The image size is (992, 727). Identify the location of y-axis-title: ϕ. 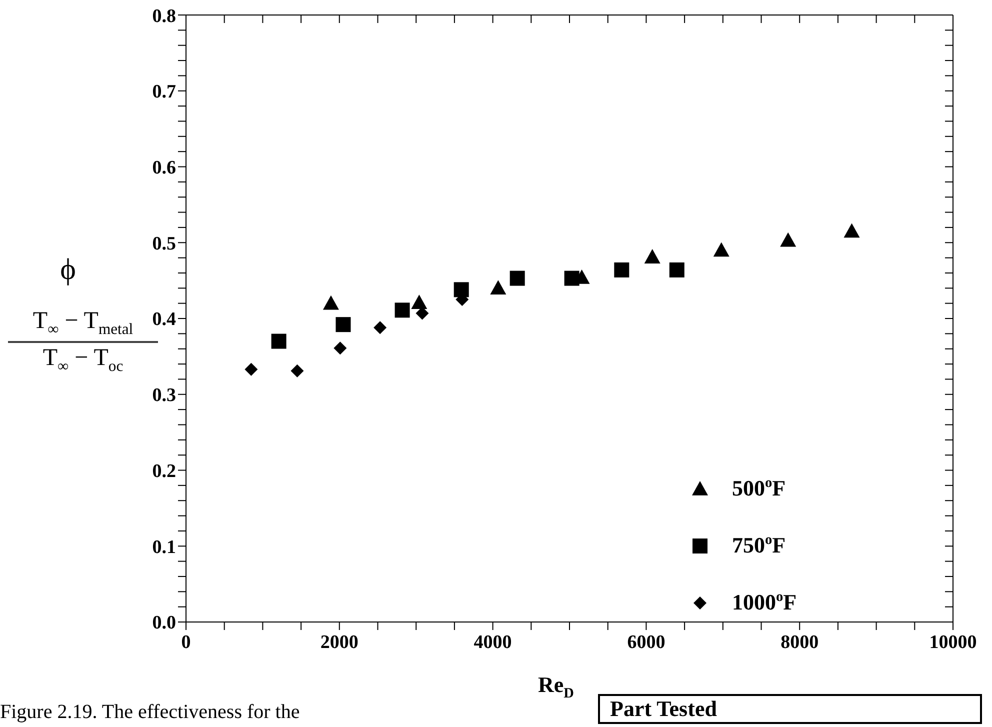
(68, 270).